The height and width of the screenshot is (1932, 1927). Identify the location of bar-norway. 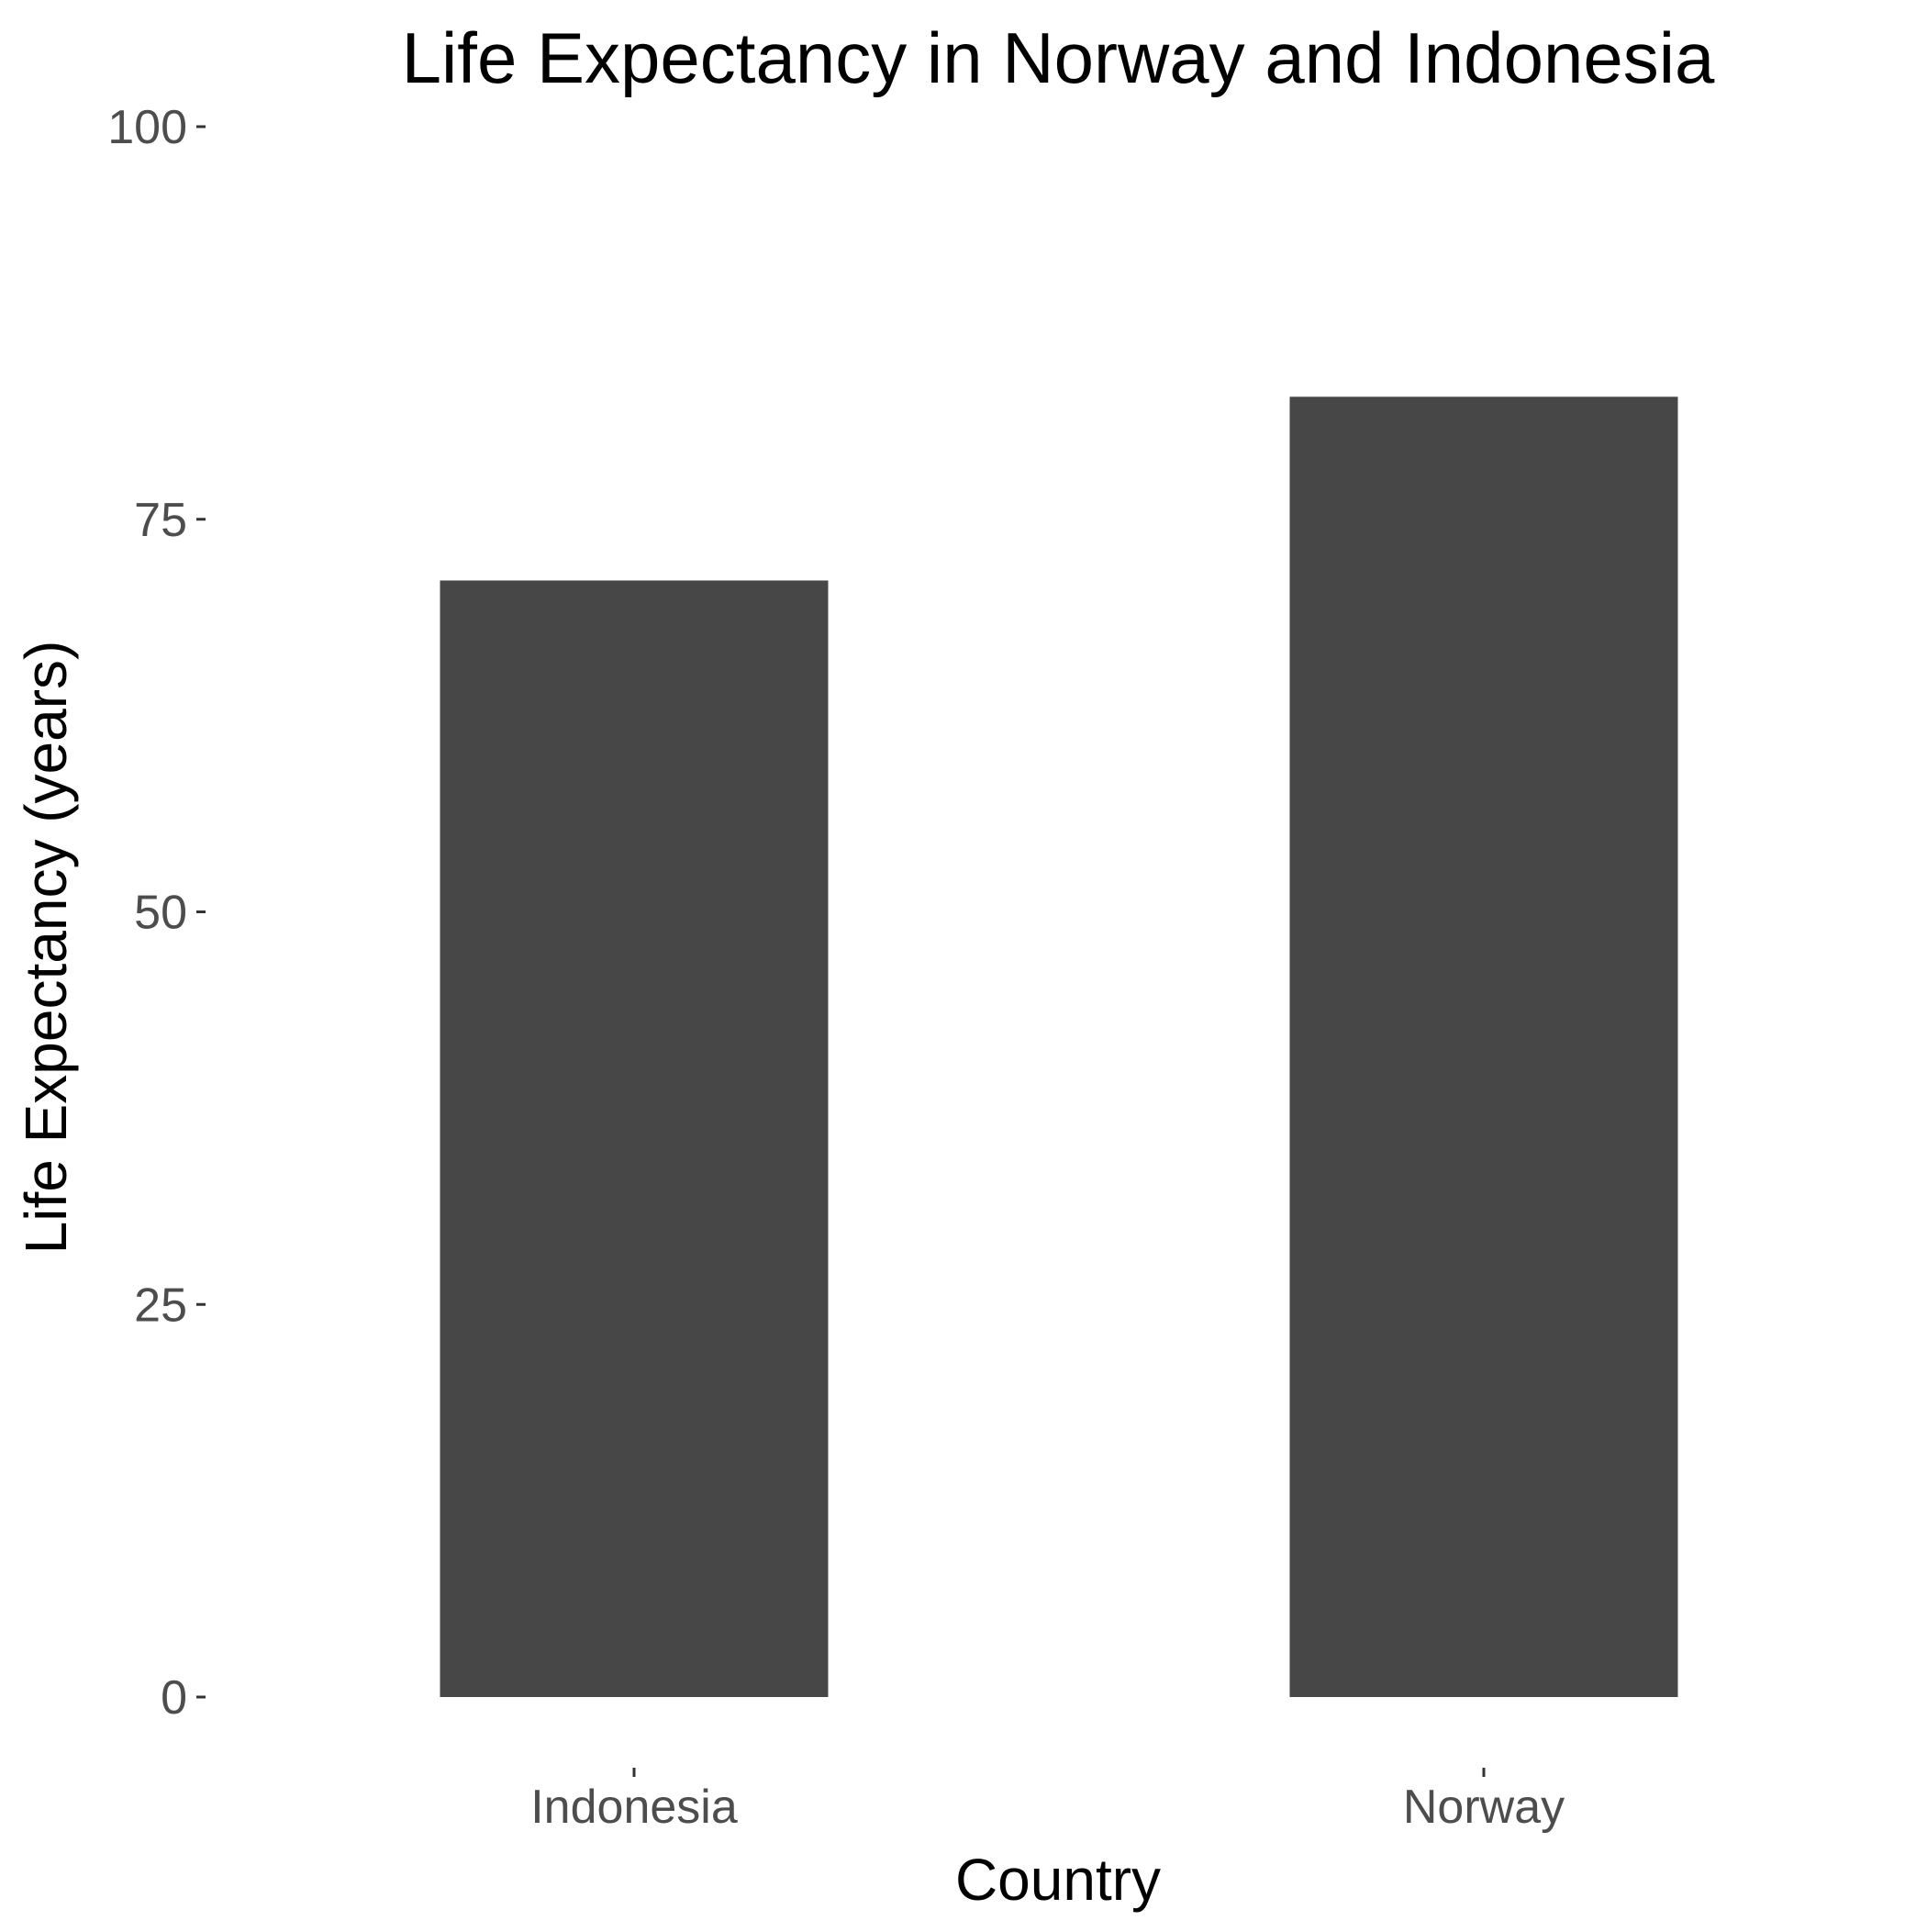
(1483, 1046).